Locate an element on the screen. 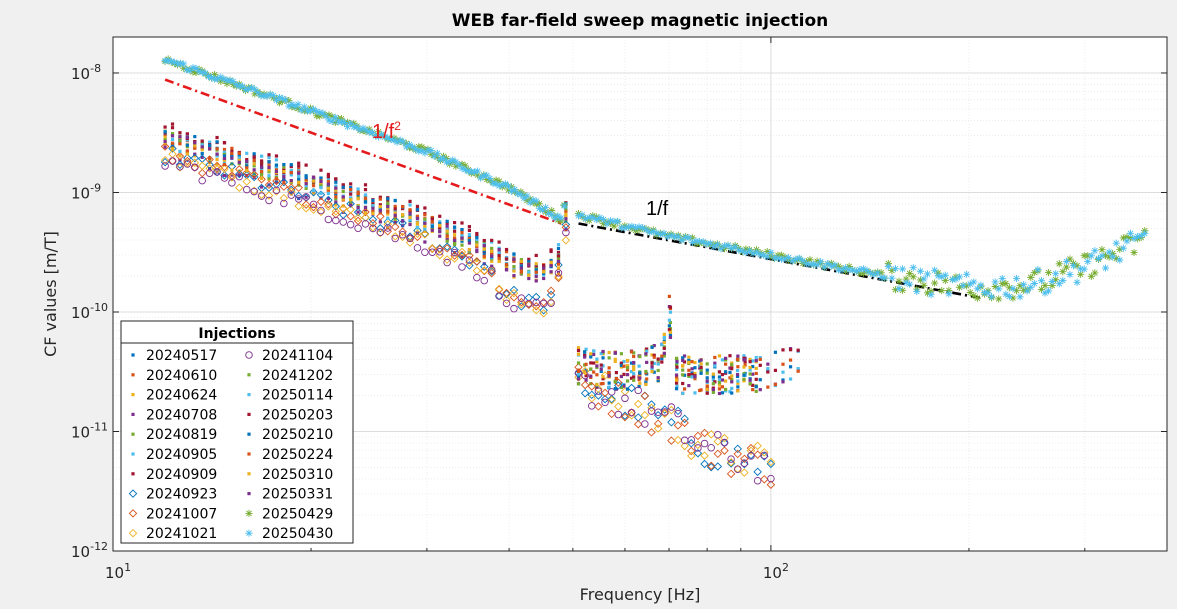 The width and height of the screenshot is (1177, 609). y-tick-label: 10-11 is located at coordinates (89, 430).